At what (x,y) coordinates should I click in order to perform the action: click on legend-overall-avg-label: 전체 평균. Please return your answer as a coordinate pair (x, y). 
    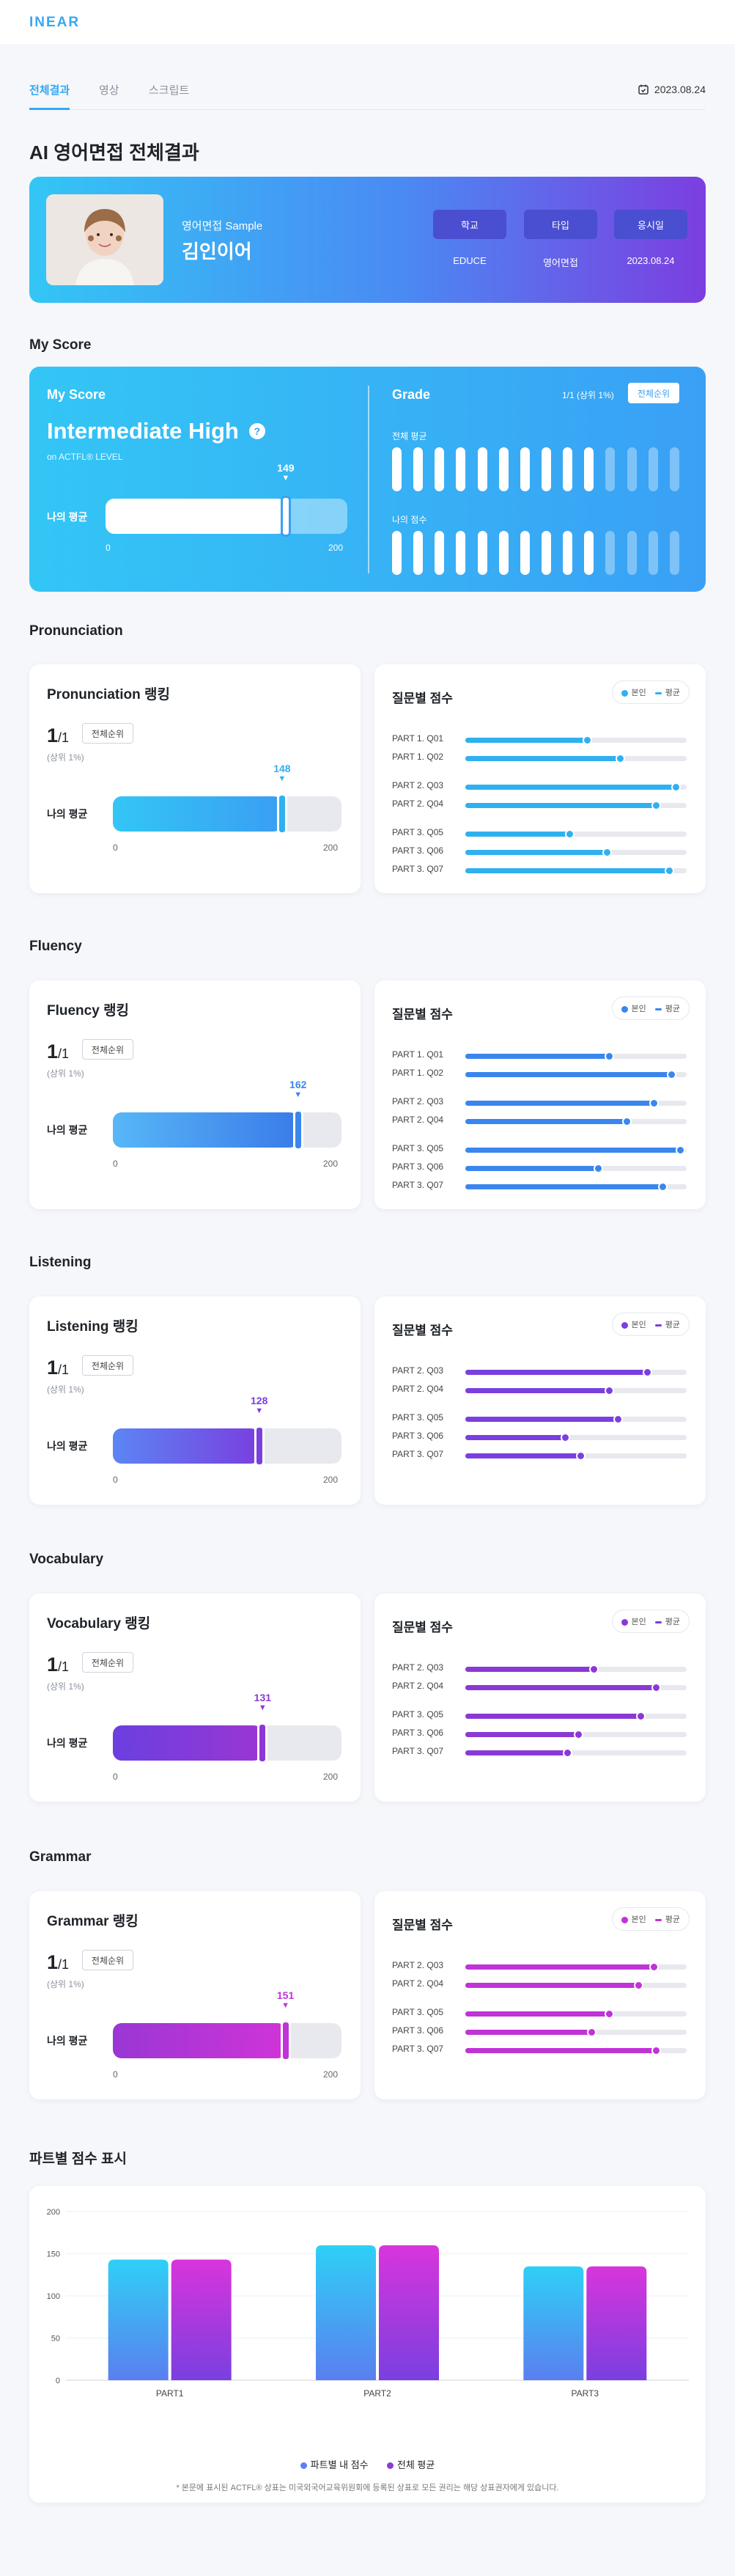
    Looking at the image, I should click on (415, 2465).